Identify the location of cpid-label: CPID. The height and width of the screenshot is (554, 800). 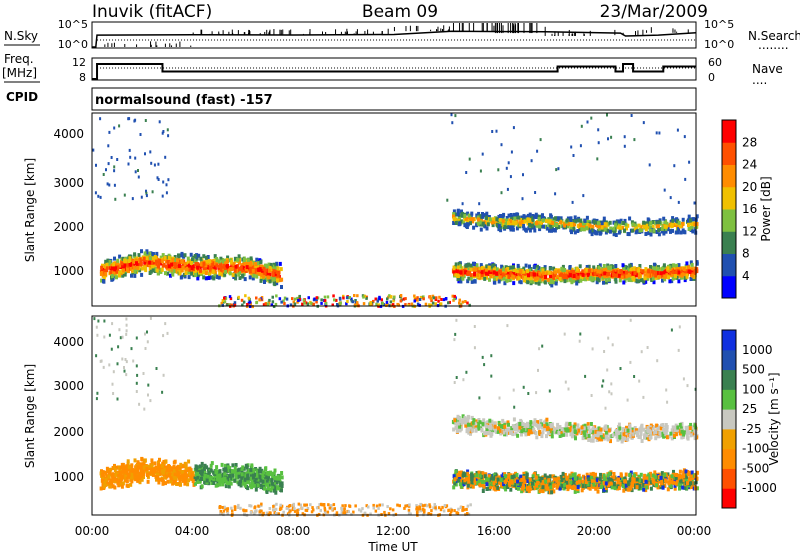
(22, 97).